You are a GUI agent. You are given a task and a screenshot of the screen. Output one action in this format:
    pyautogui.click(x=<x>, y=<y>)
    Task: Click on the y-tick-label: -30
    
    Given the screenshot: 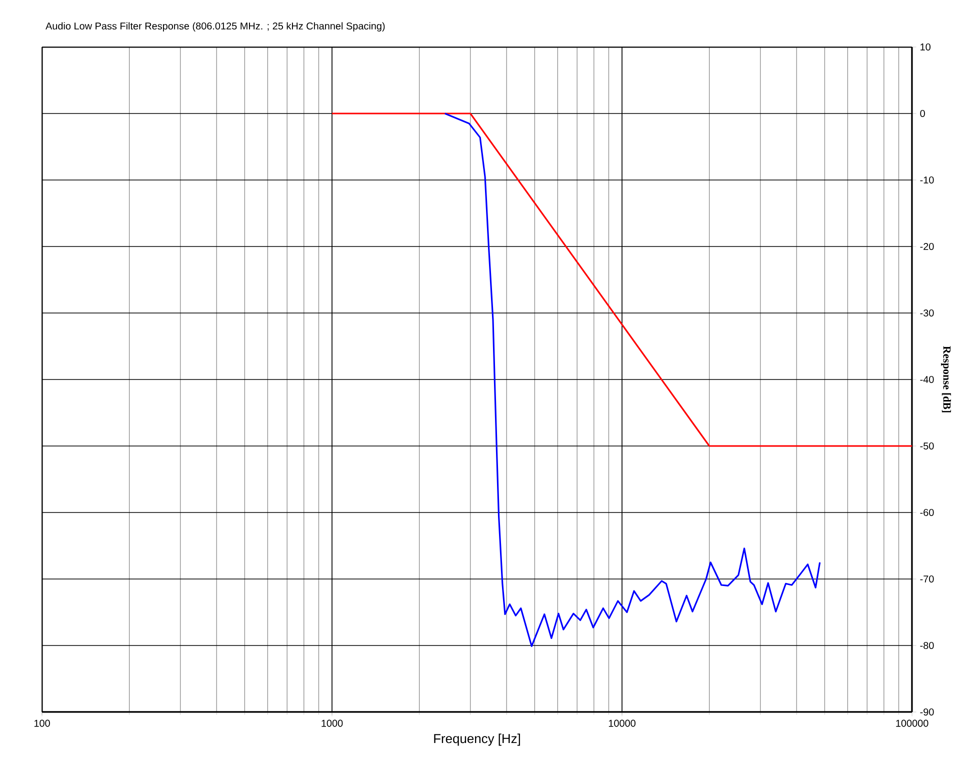 What is the action you would take?
    pyautogui.click(x=927, y=313)
    